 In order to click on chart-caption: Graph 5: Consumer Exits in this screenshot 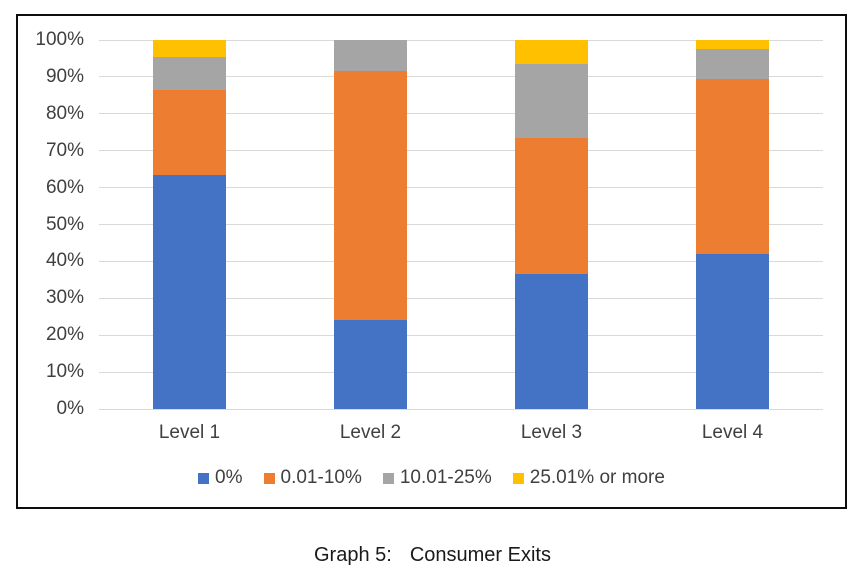, I will do `click(432, 555)`.